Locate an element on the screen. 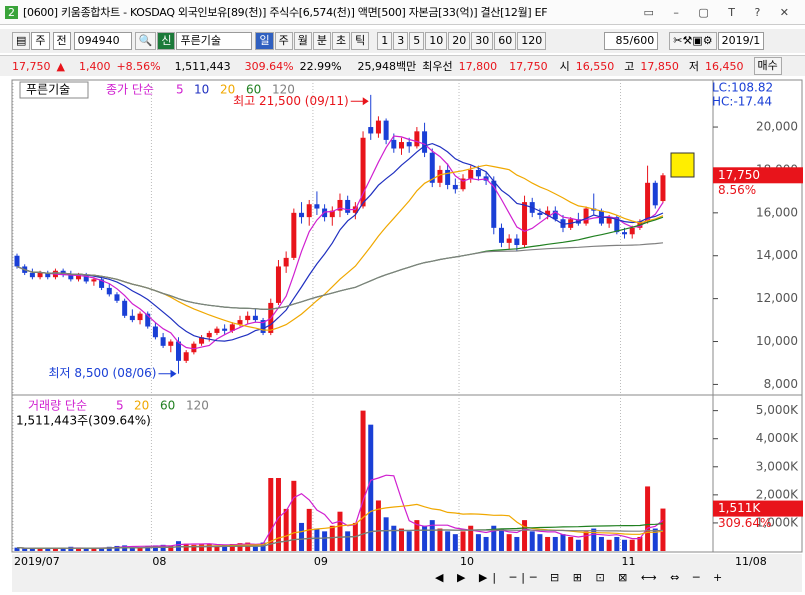 The width and height of the screenshot is (805, 595). arrow: ▲ is located at coordinates (60, 66).